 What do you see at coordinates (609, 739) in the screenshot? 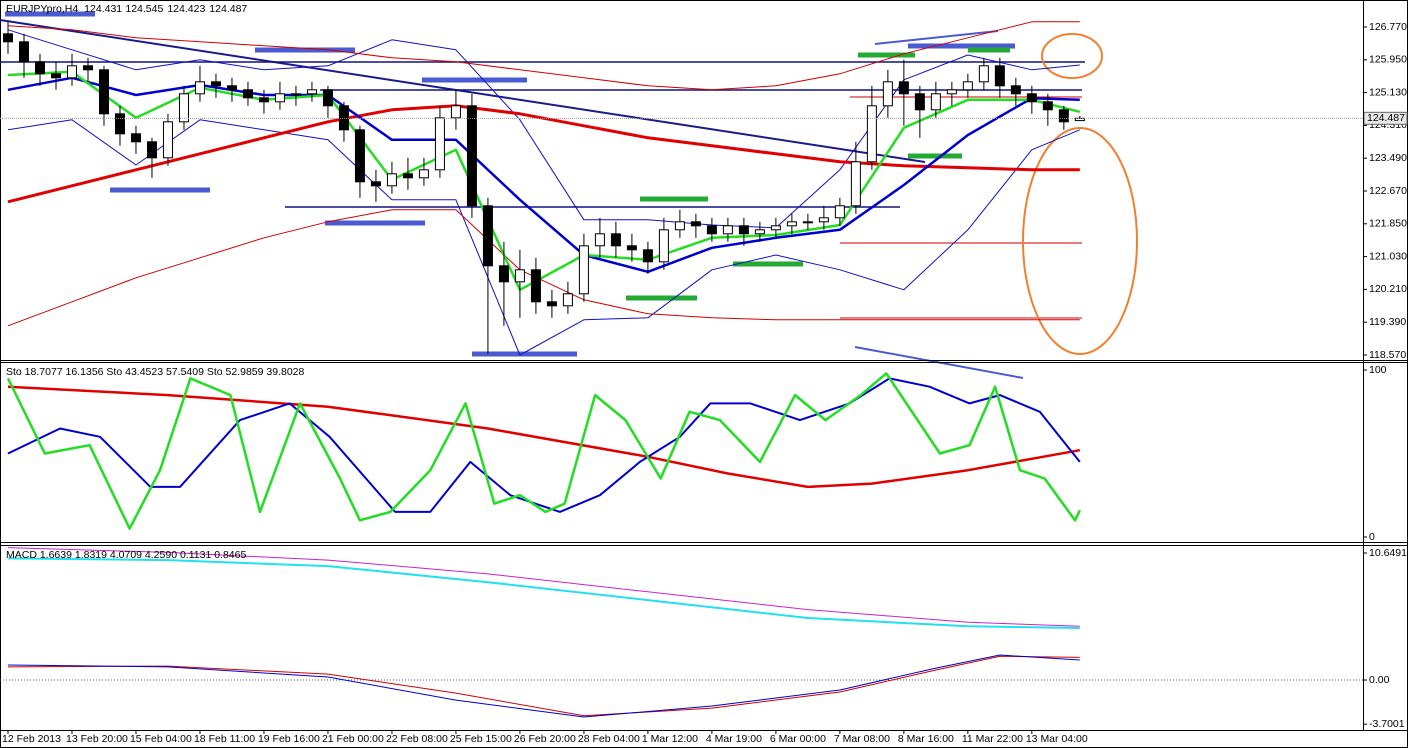
I see `x-tick-label: 28 Feb 04:00` at bounding box center [609, 739].